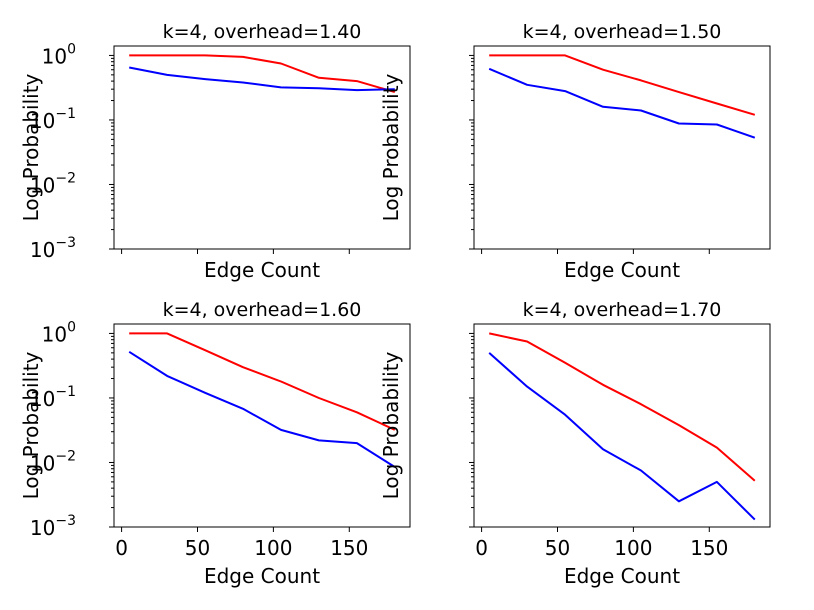 The width and height of the screenshot is (814, 610). What do you see at coordinates (262, 310) in the screenshot?
I see `chart-title: k=4, overhead=1.60` at bounding box center [262, 310].